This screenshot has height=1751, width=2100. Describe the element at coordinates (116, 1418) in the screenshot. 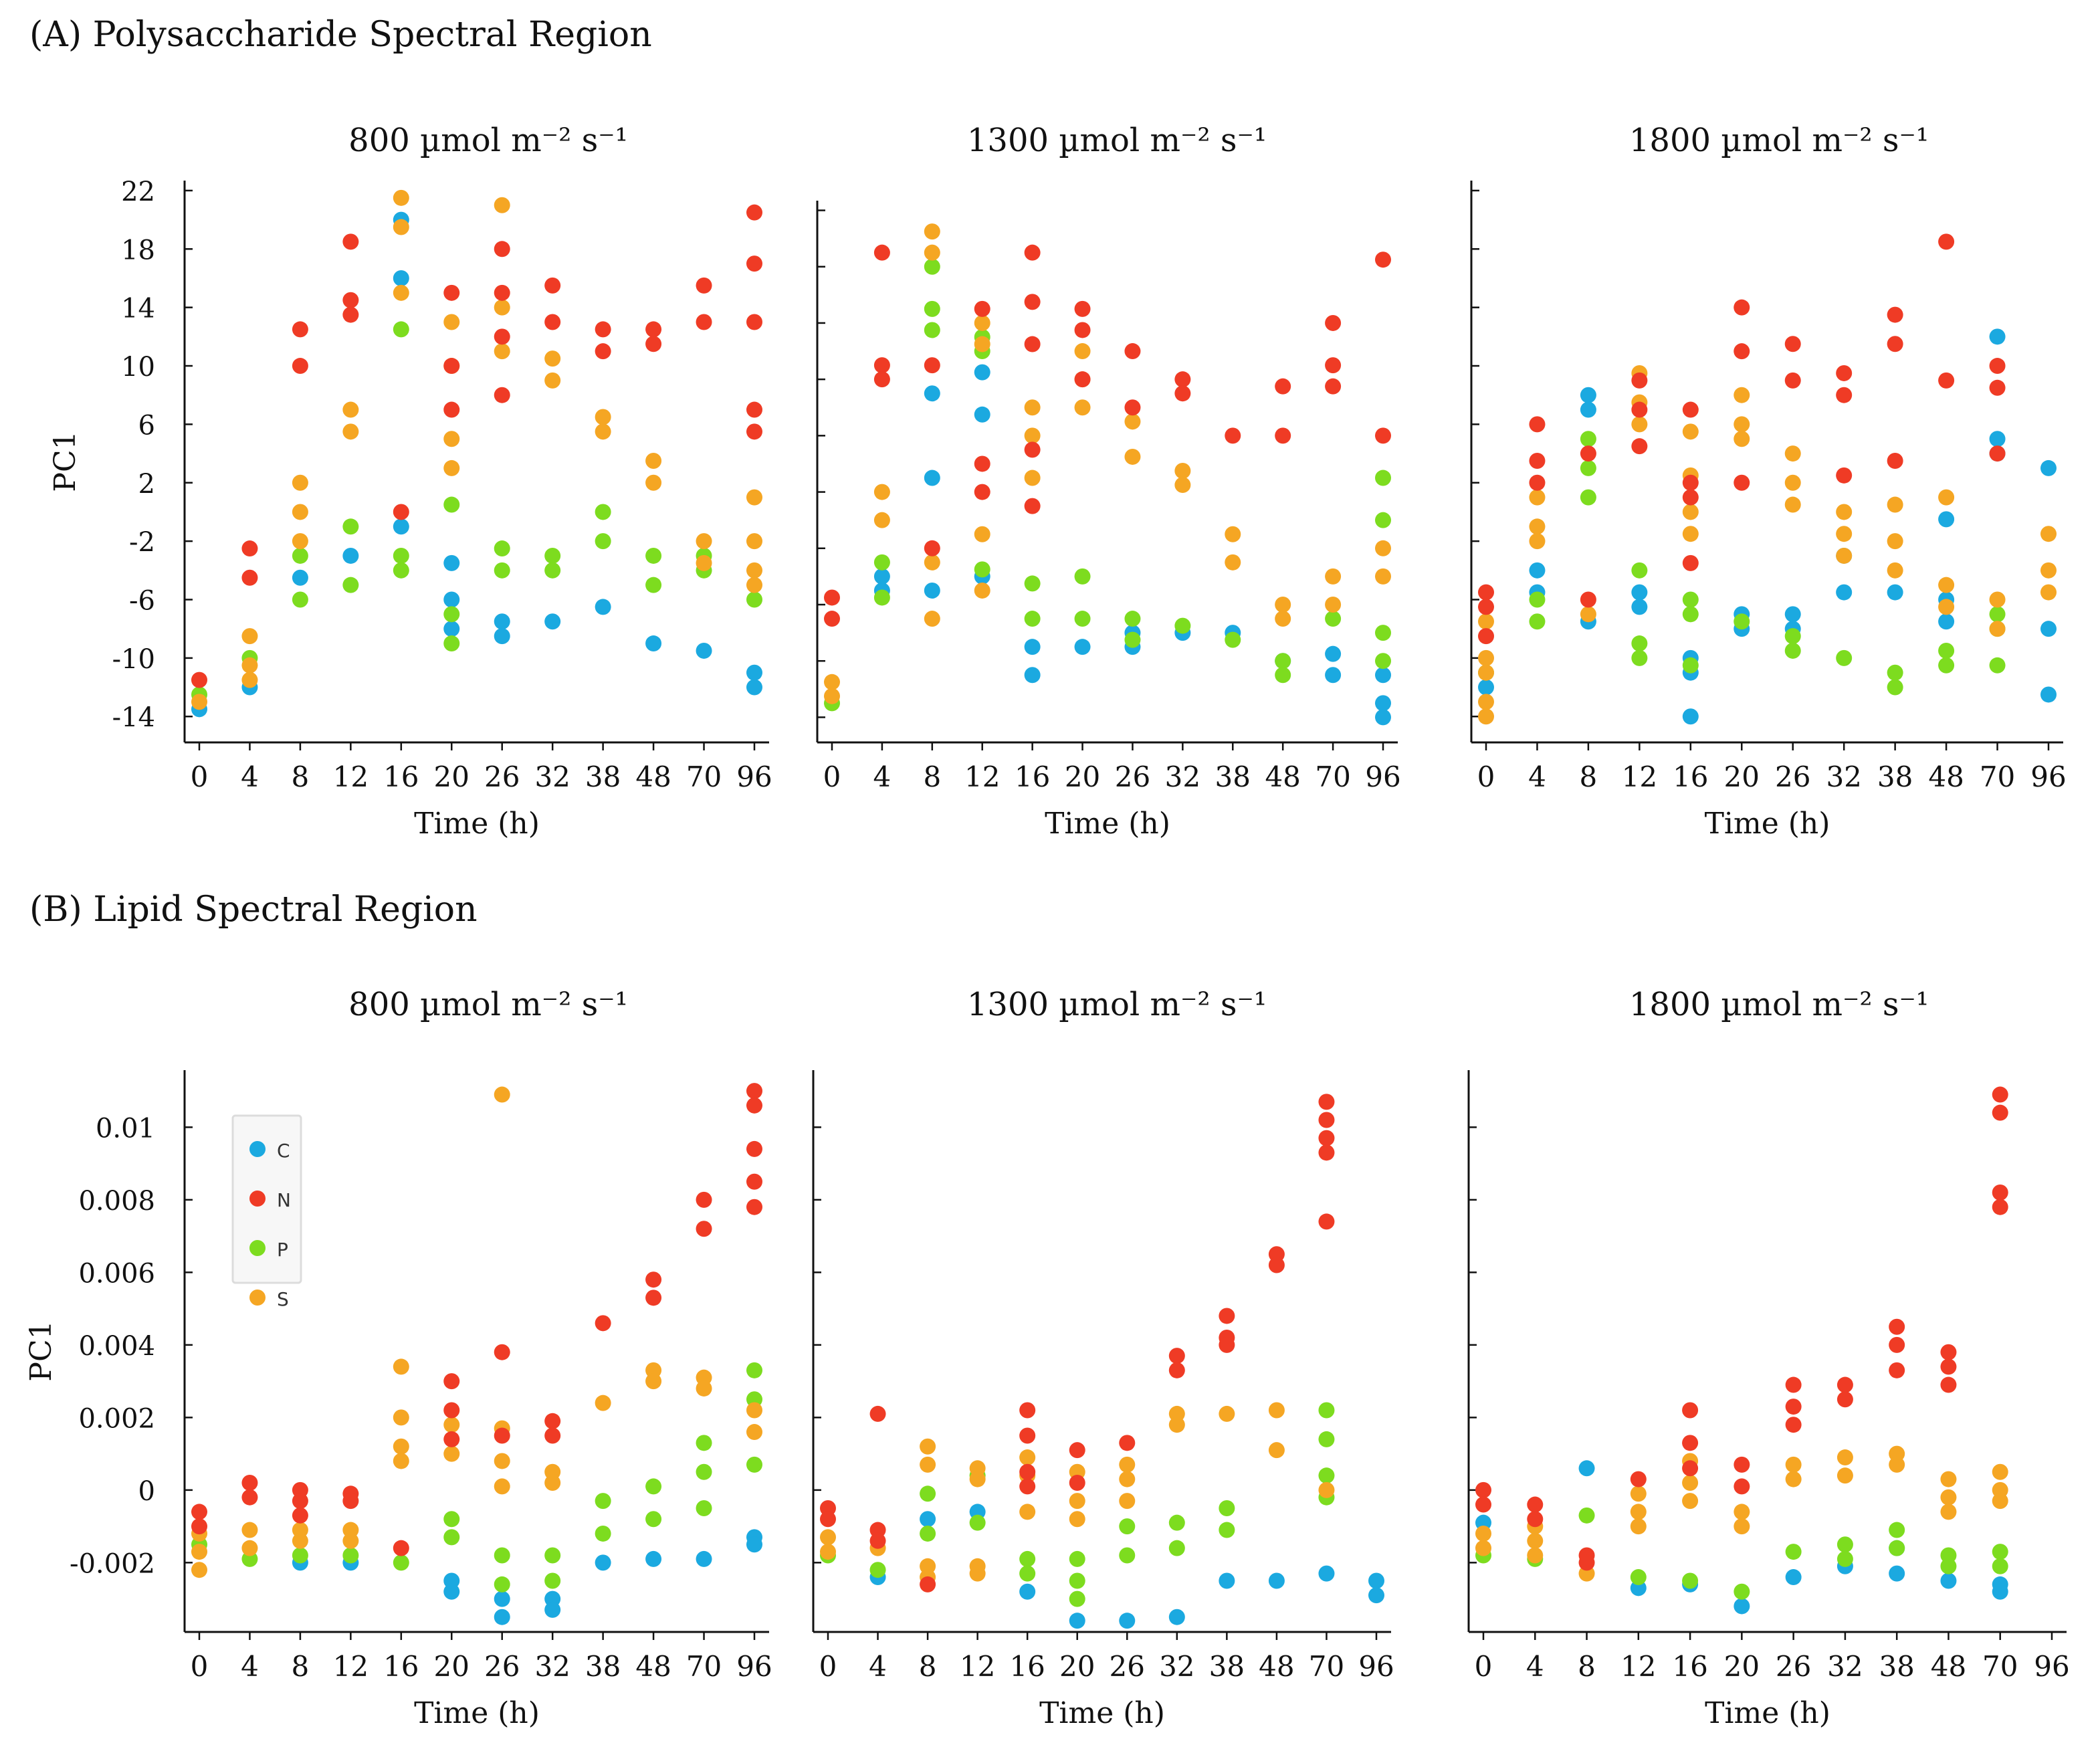

I see `y-tick-label: 0.002` at that location.